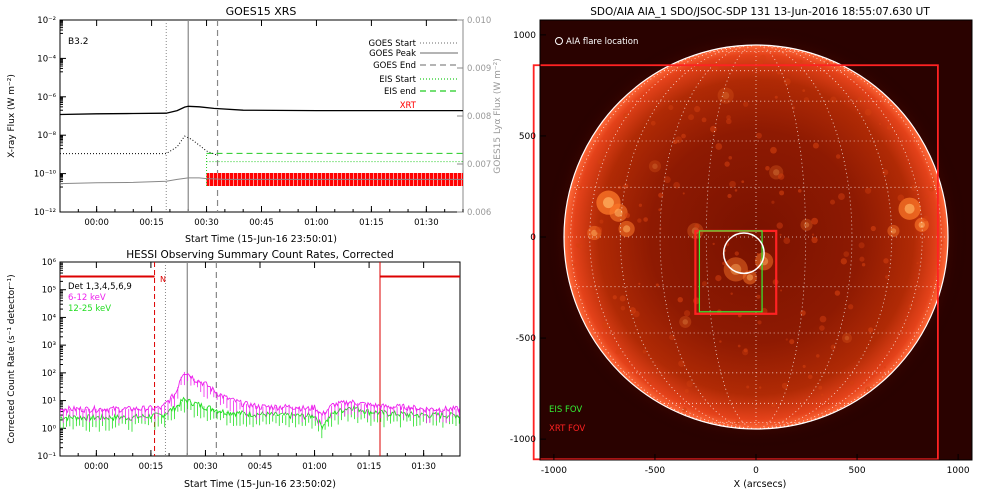 The height and width of the screenshot is (500, 1000). What do you see at coordinates (96, 223) in the screenshot?
I see `goes-xtick-label: 00:00` at bounding box center [96, 223].